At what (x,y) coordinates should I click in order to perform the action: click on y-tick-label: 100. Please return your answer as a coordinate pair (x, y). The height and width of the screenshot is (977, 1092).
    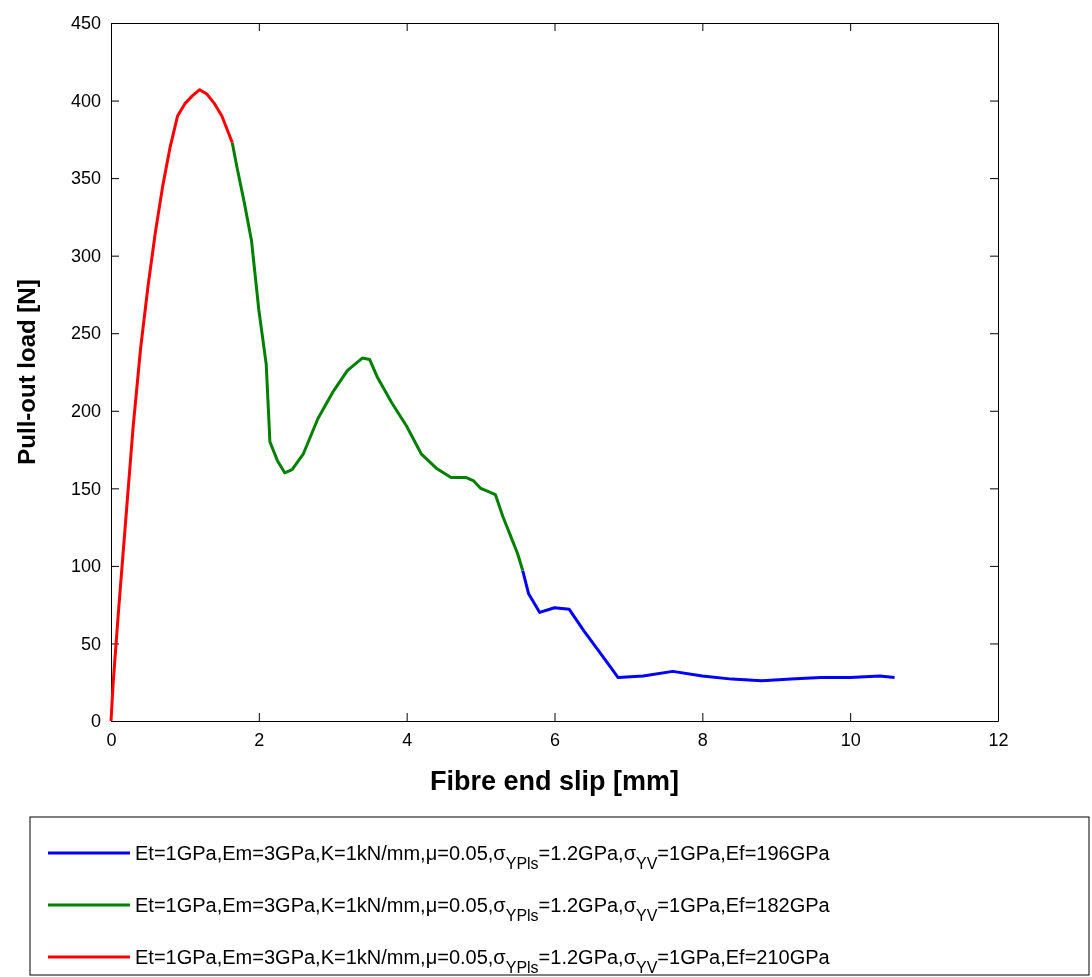
    Looking at the image, I should click on (85, 566).